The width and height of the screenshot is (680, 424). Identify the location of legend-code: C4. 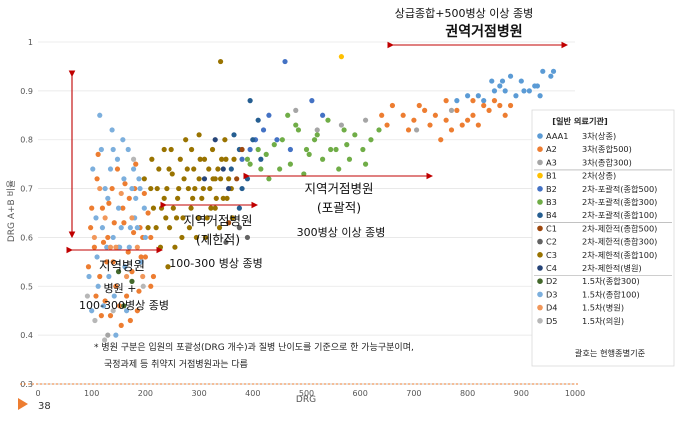
(551, 268).